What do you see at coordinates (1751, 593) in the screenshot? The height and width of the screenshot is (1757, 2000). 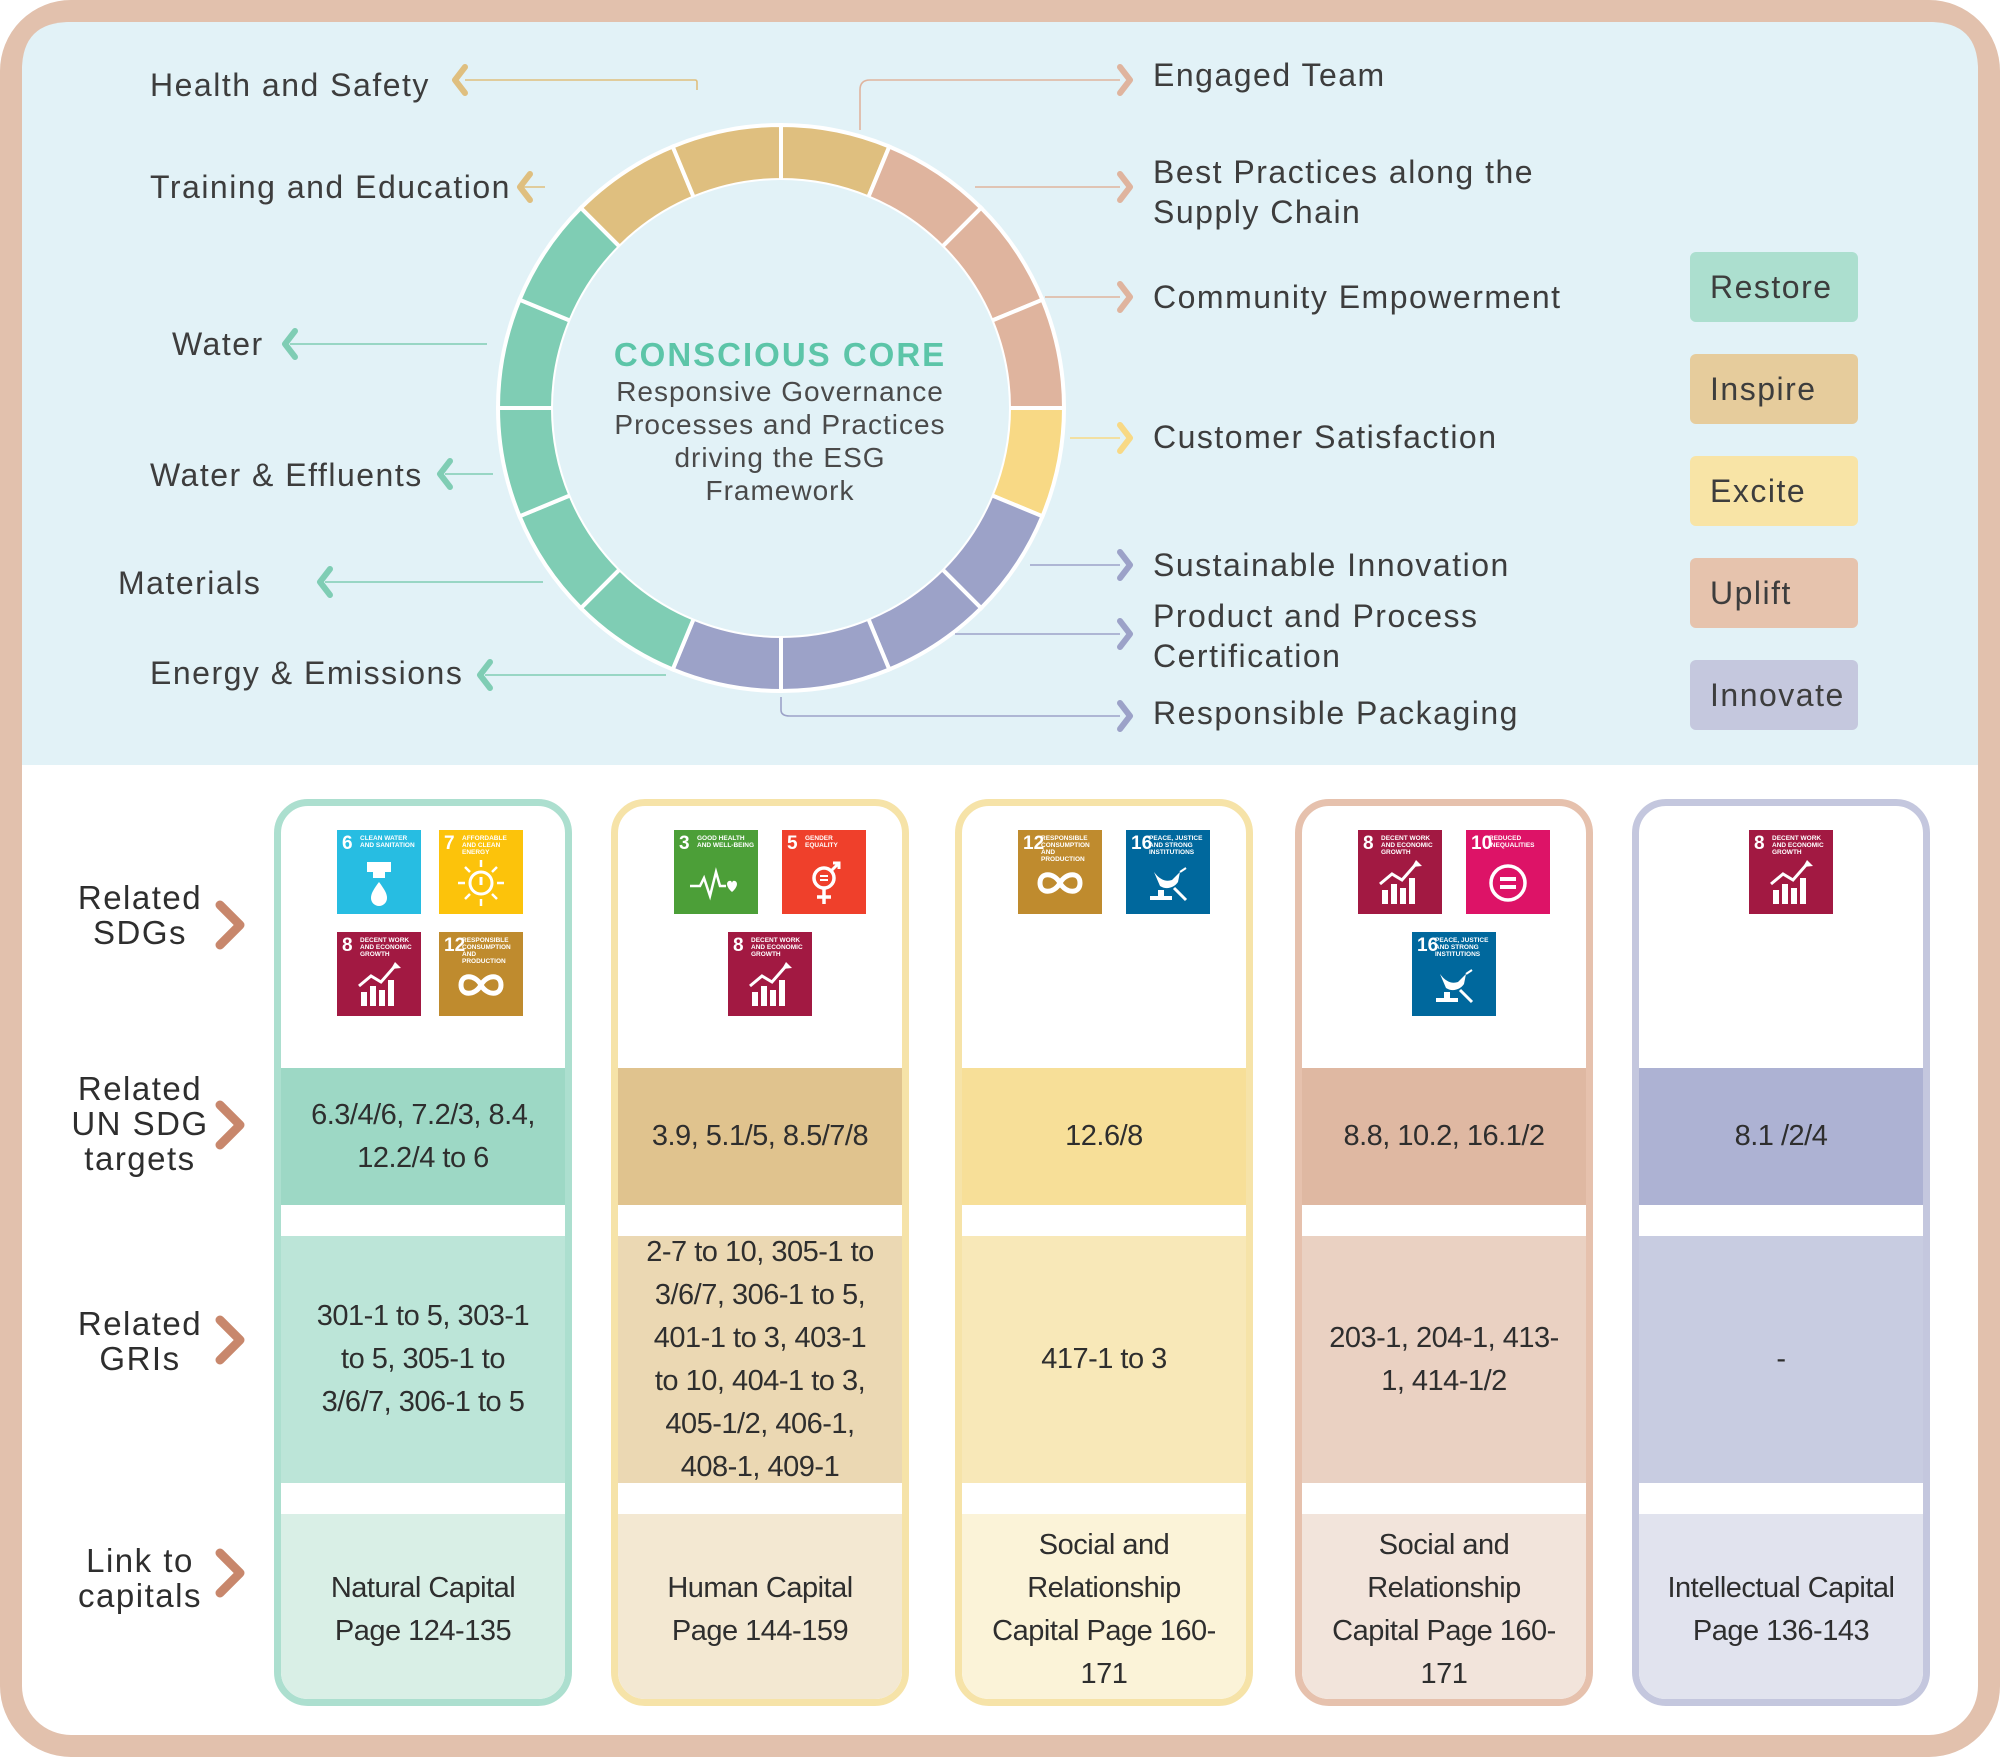 I see `legend-label: Uplift` at bounding box center [1751, 593].